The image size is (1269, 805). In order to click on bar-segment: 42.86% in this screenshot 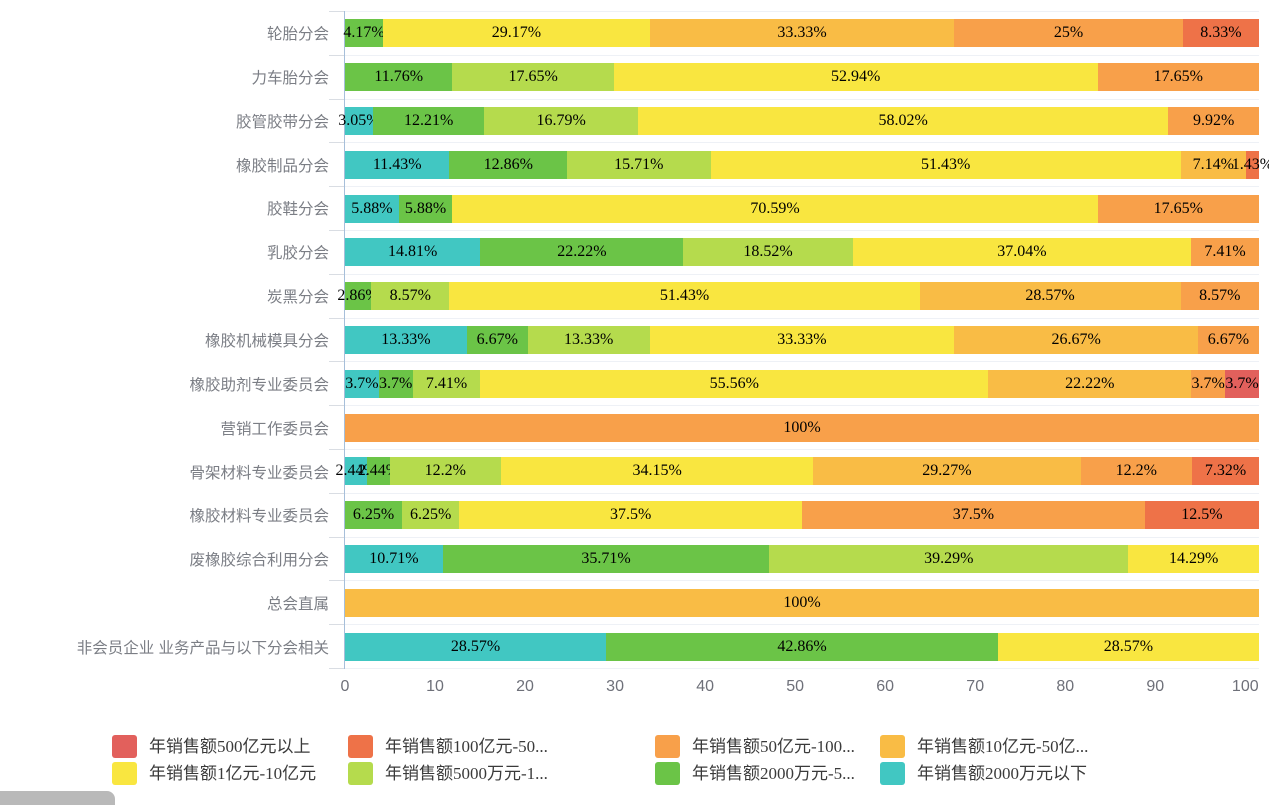, I will do `click(802, 646)`.